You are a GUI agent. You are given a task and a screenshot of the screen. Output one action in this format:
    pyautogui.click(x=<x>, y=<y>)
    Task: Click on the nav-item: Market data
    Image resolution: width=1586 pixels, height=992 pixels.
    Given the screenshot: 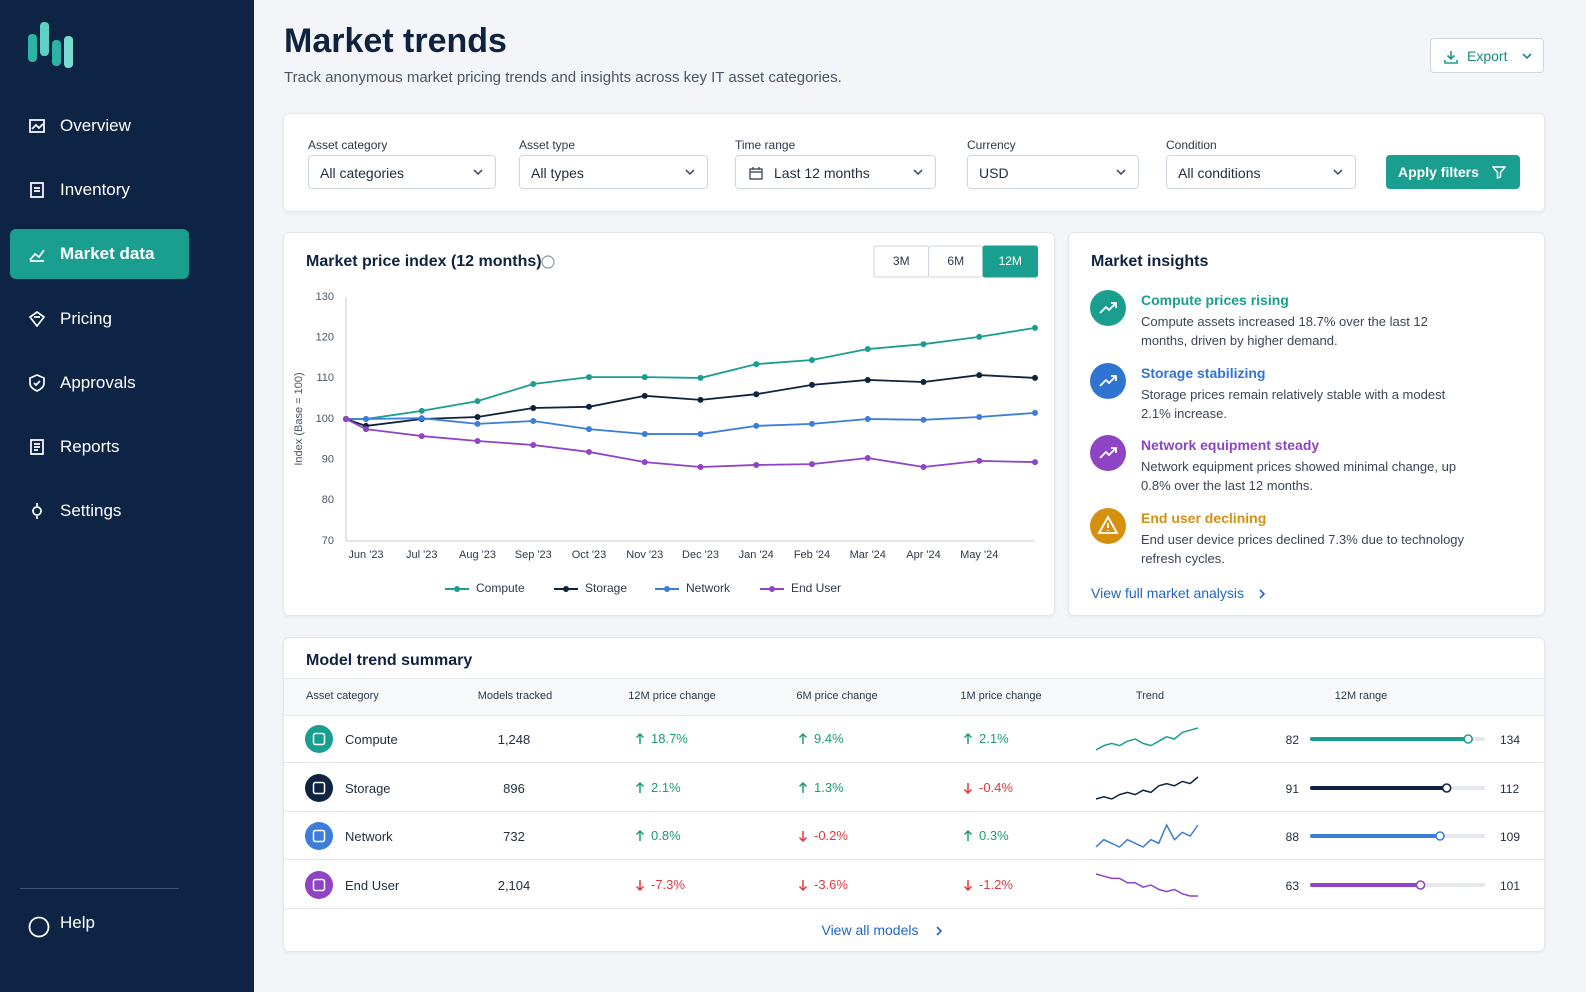 What is the action you would take?
    pyautogui.click(x=99, y=254)
    